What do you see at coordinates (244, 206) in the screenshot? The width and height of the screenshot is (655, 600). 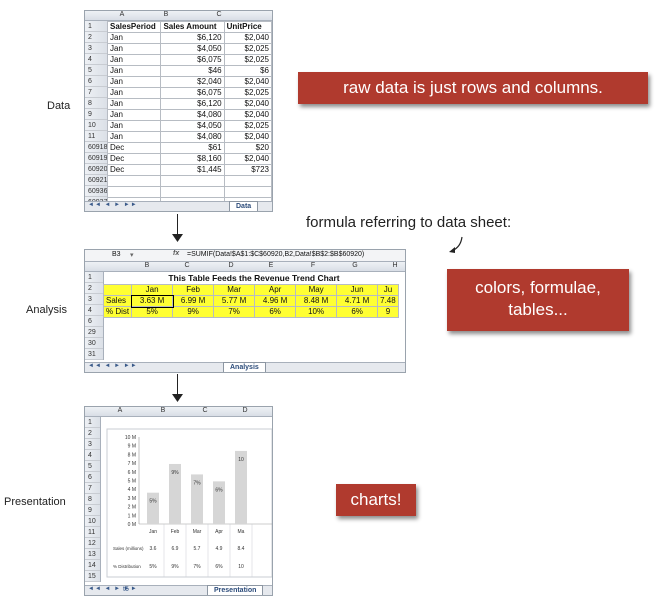 I see `tab-data: Data` at bounding box center [244, 206].